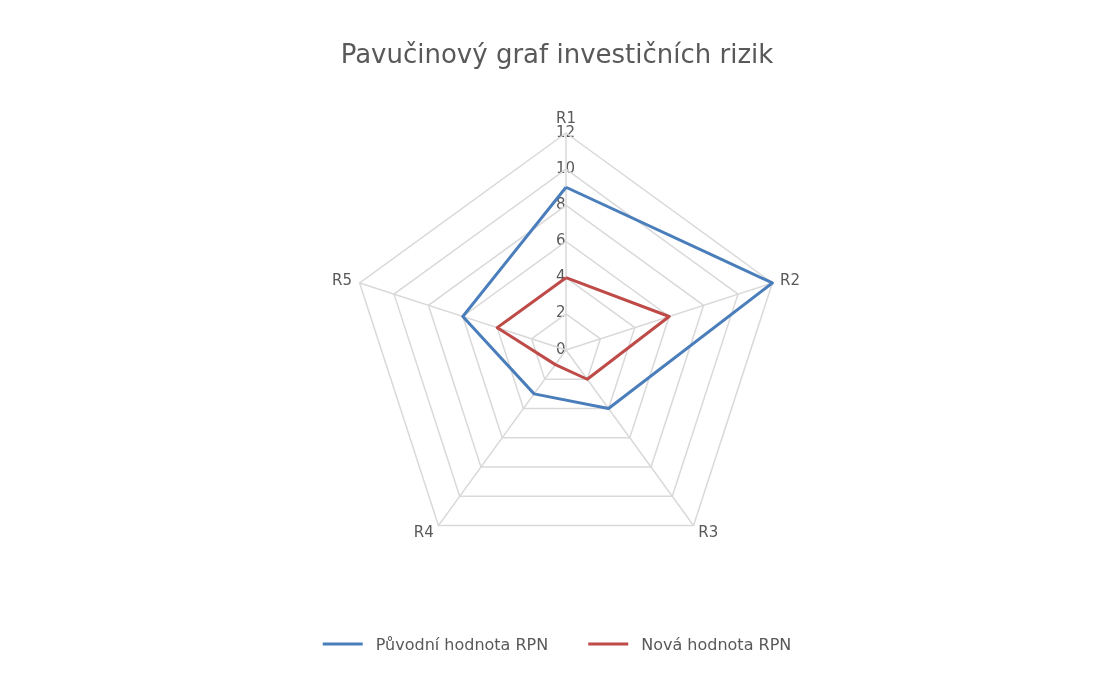 The height and width of the screenshot is (675, 1114). Describe the element at coordinates (423, 532) in the screenshot. I see `spoke-label: R4` at that location.